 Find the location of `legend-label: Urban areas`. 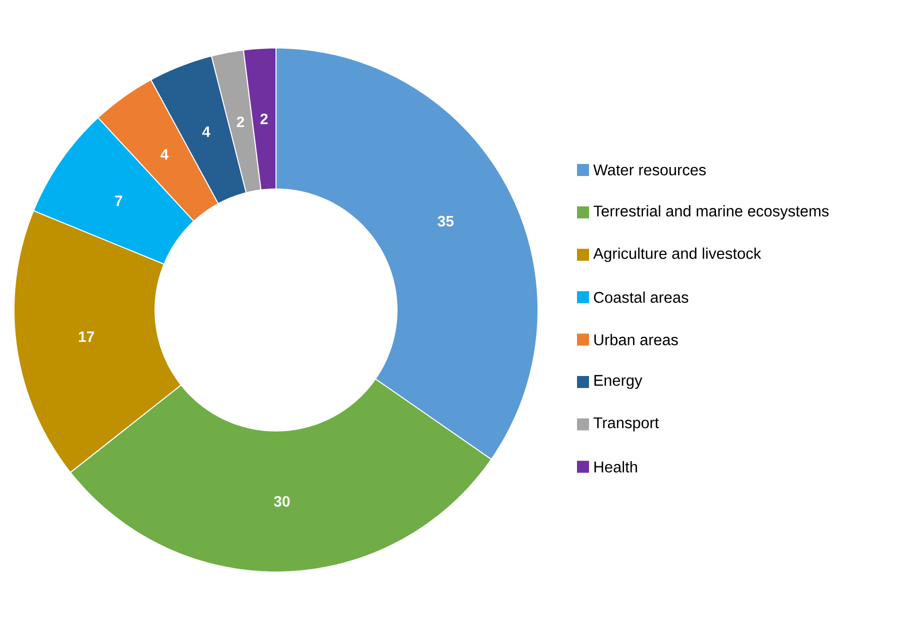

legend-label: Urban areas is located at coordinates (636, 340).